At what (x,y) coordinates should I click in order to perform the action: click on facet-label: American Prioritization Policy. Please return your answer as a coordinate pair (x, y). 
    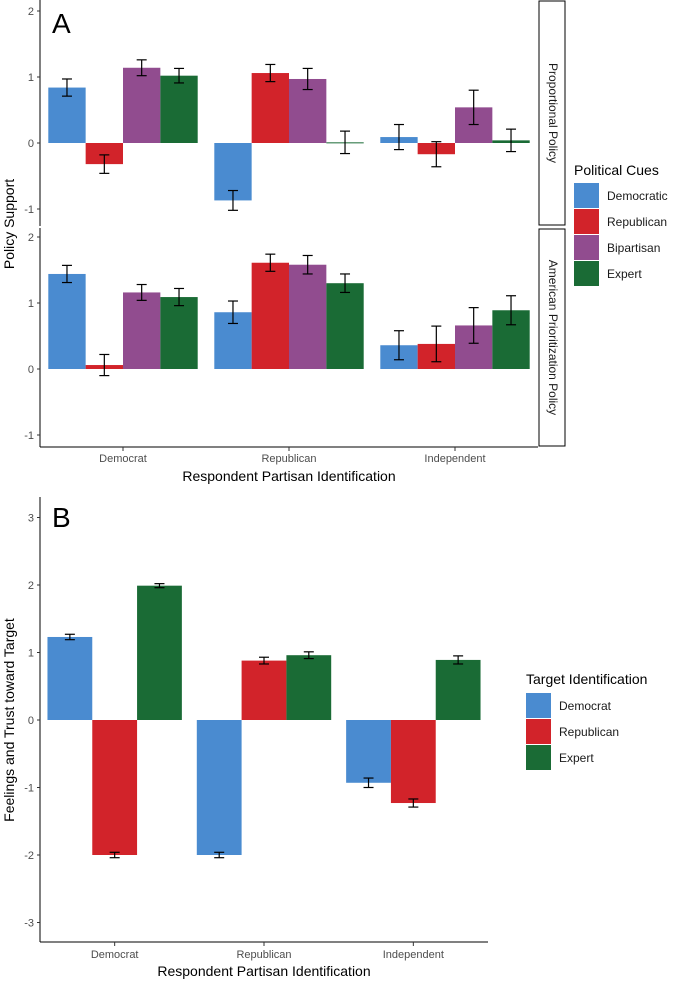
    Looking at the image, I should click on (553, 337).